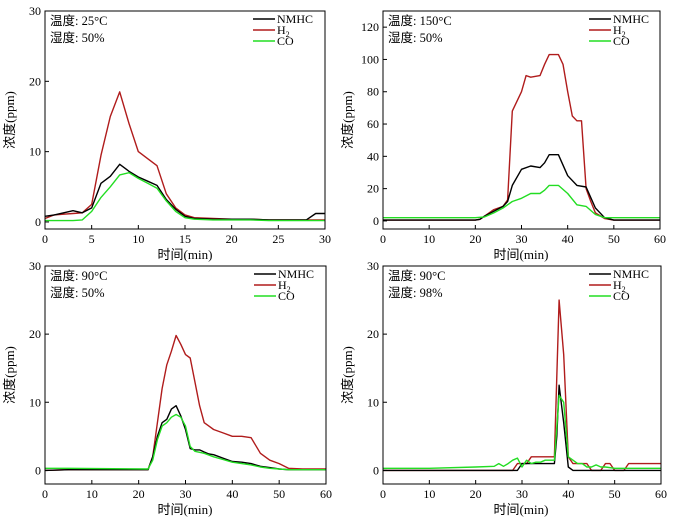 This screenshot has height=523, width=675. Describe the element at coordinates (92, 239) in the screenshot. I see `x-tick-label: 5` at that location.